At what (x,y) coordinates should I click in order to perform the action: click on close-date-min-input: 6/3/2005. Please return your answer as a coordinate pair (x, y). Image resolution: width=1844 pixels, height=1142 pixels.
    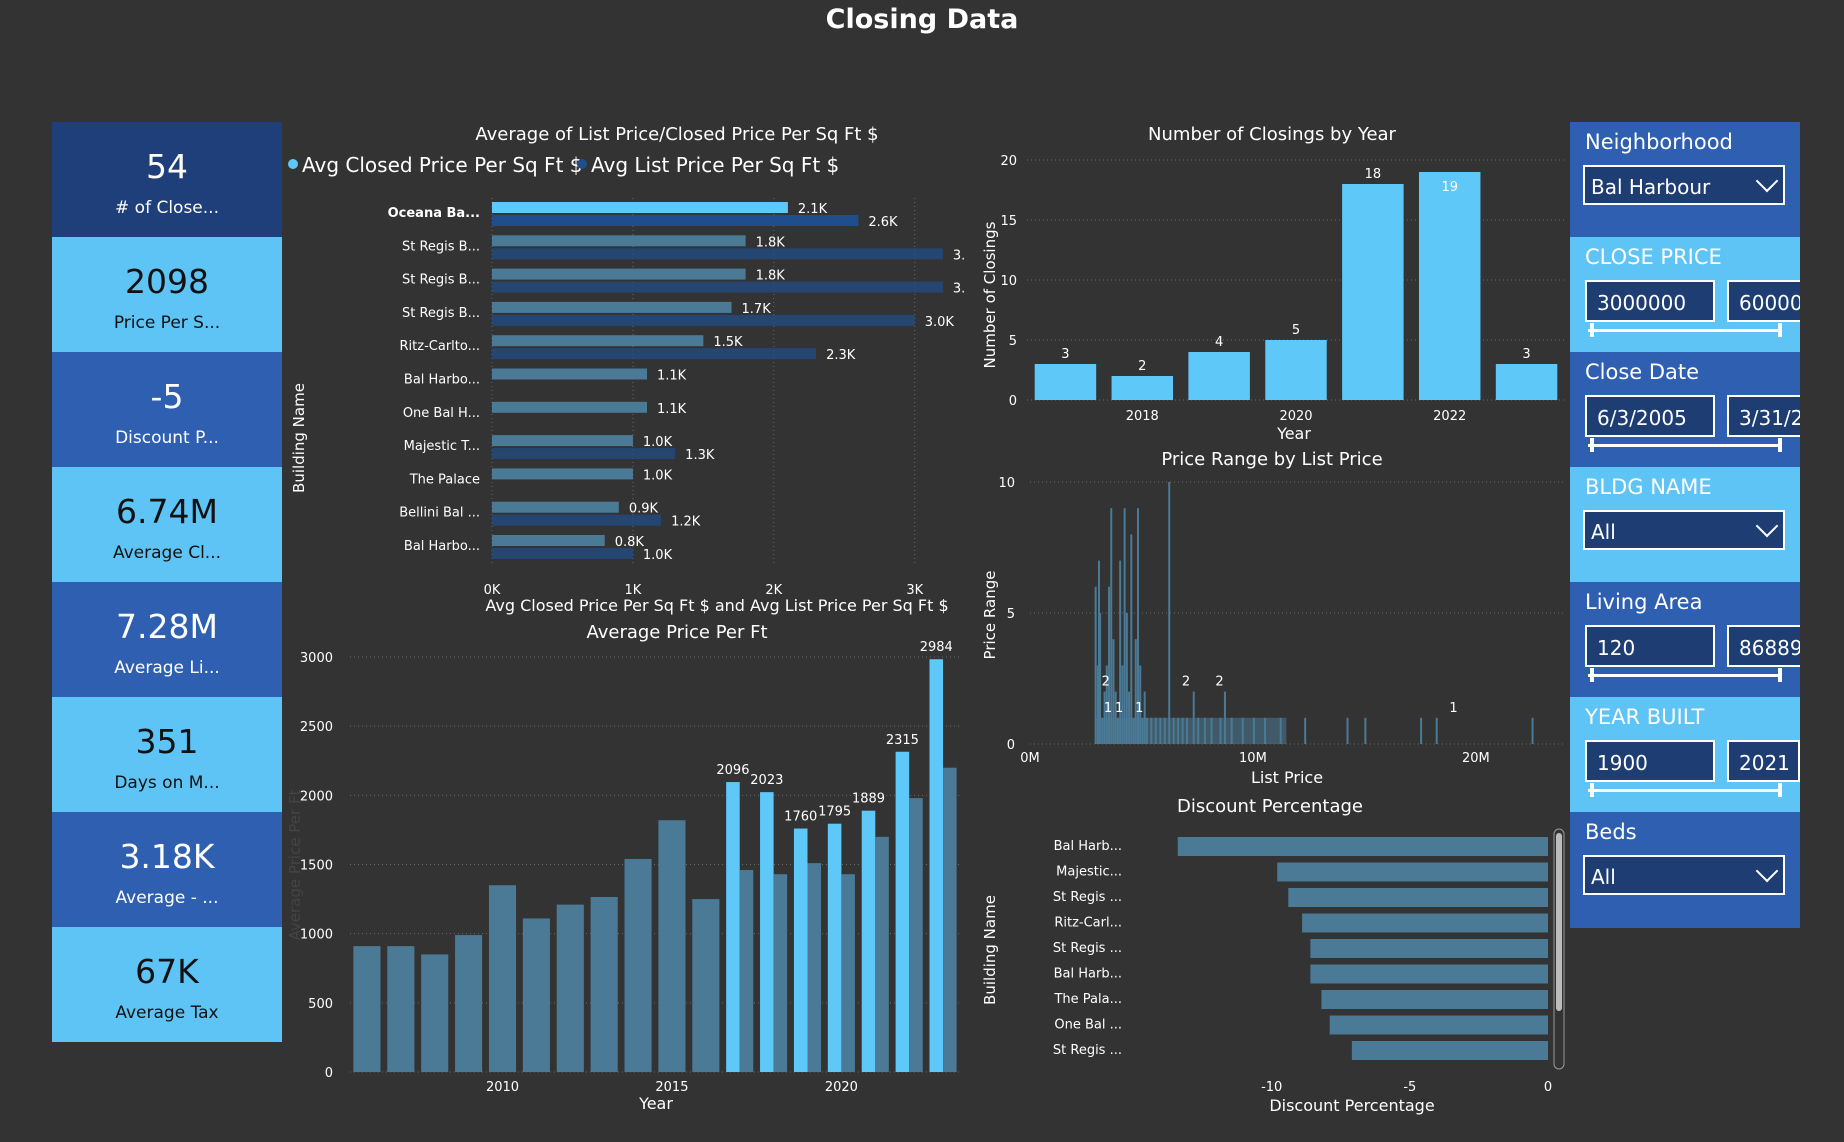
    Looking at the image, I should click on (1650, 416).